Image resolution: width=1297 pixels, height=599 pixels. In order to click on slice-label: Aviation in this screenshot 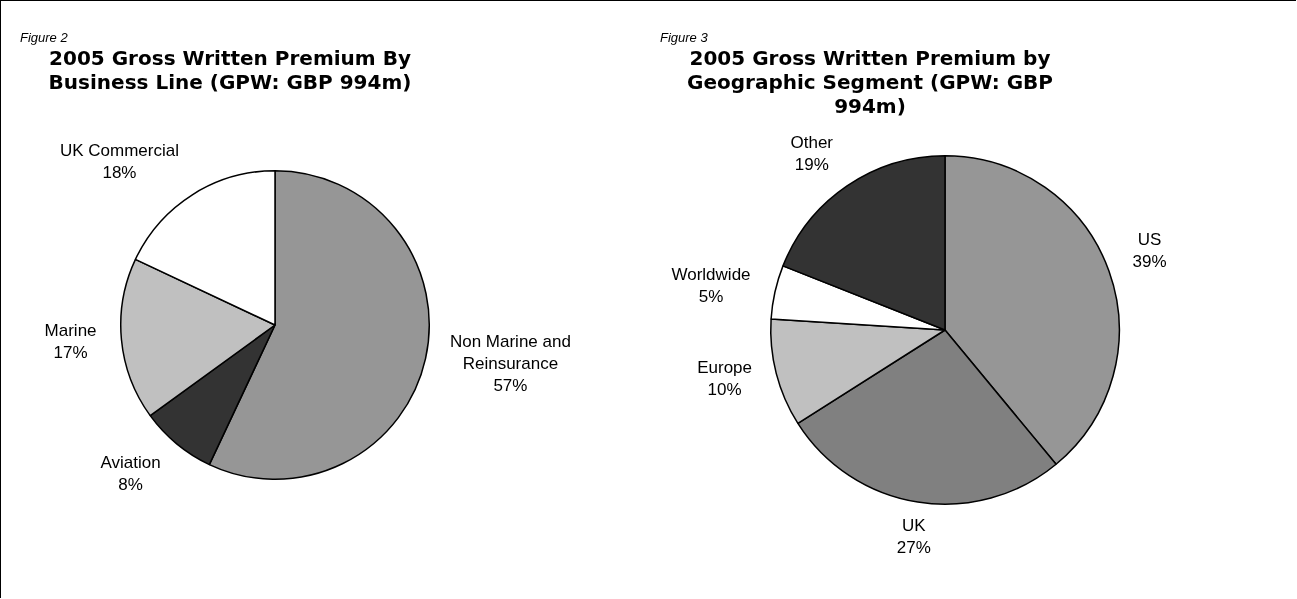, I will do `click(130, 462)`.